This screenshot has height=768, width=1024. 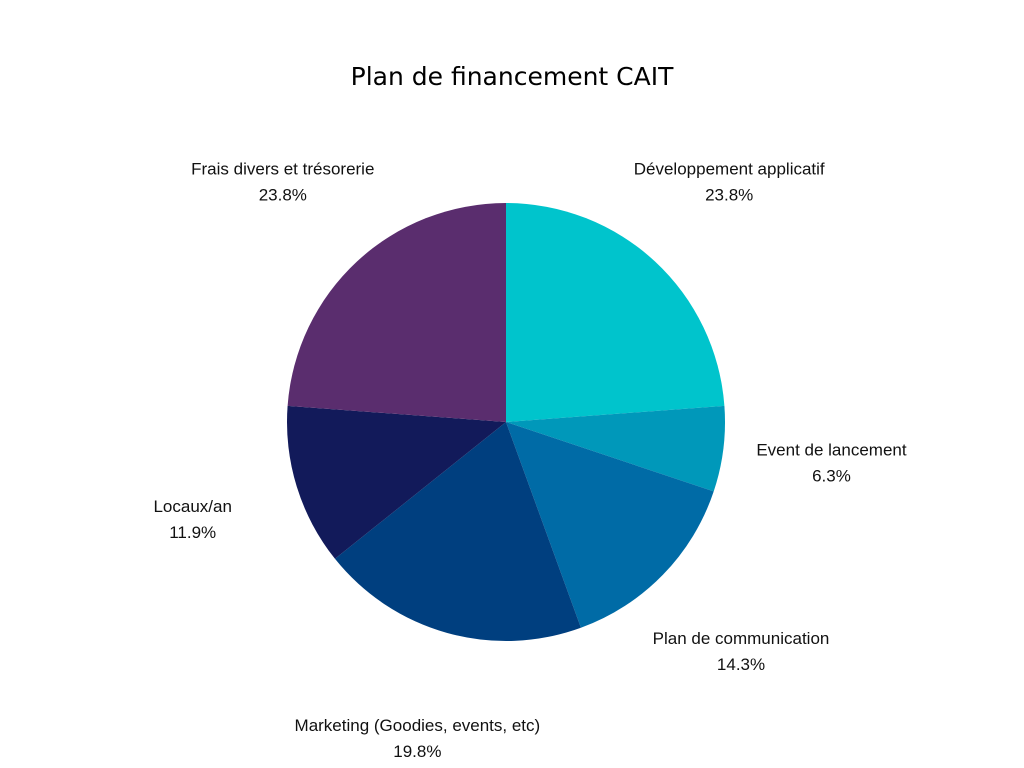 I want to click on chart-title: Plan de financement CAIT, so click(x=512, y=76).